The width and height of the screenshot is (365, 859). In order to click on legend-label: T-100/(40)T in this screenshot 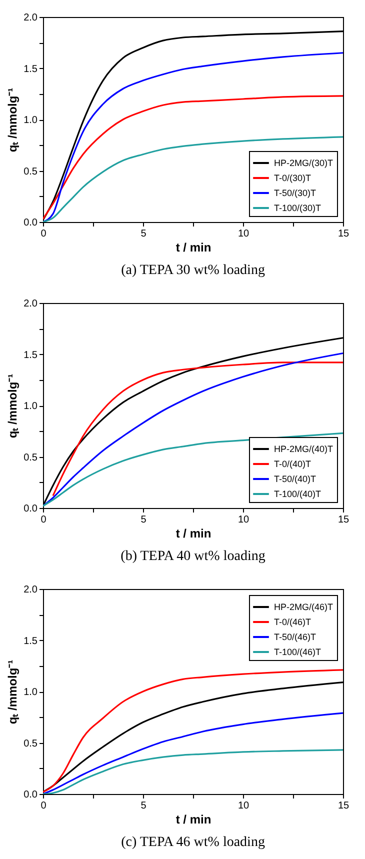, I will do `click(298, 494)`.